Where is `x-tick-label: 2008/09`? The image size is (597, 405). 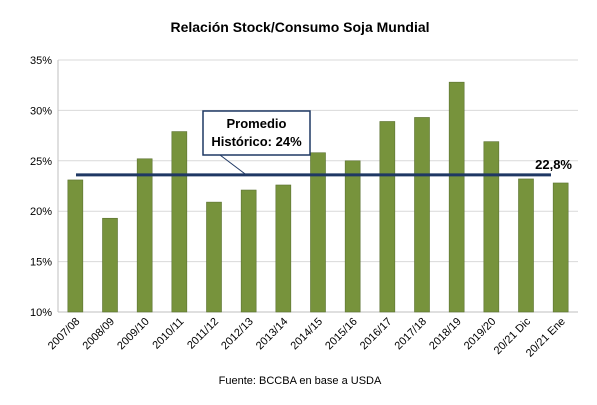
x-tick-label: 2008/09 is located at coordinates (99, 334).